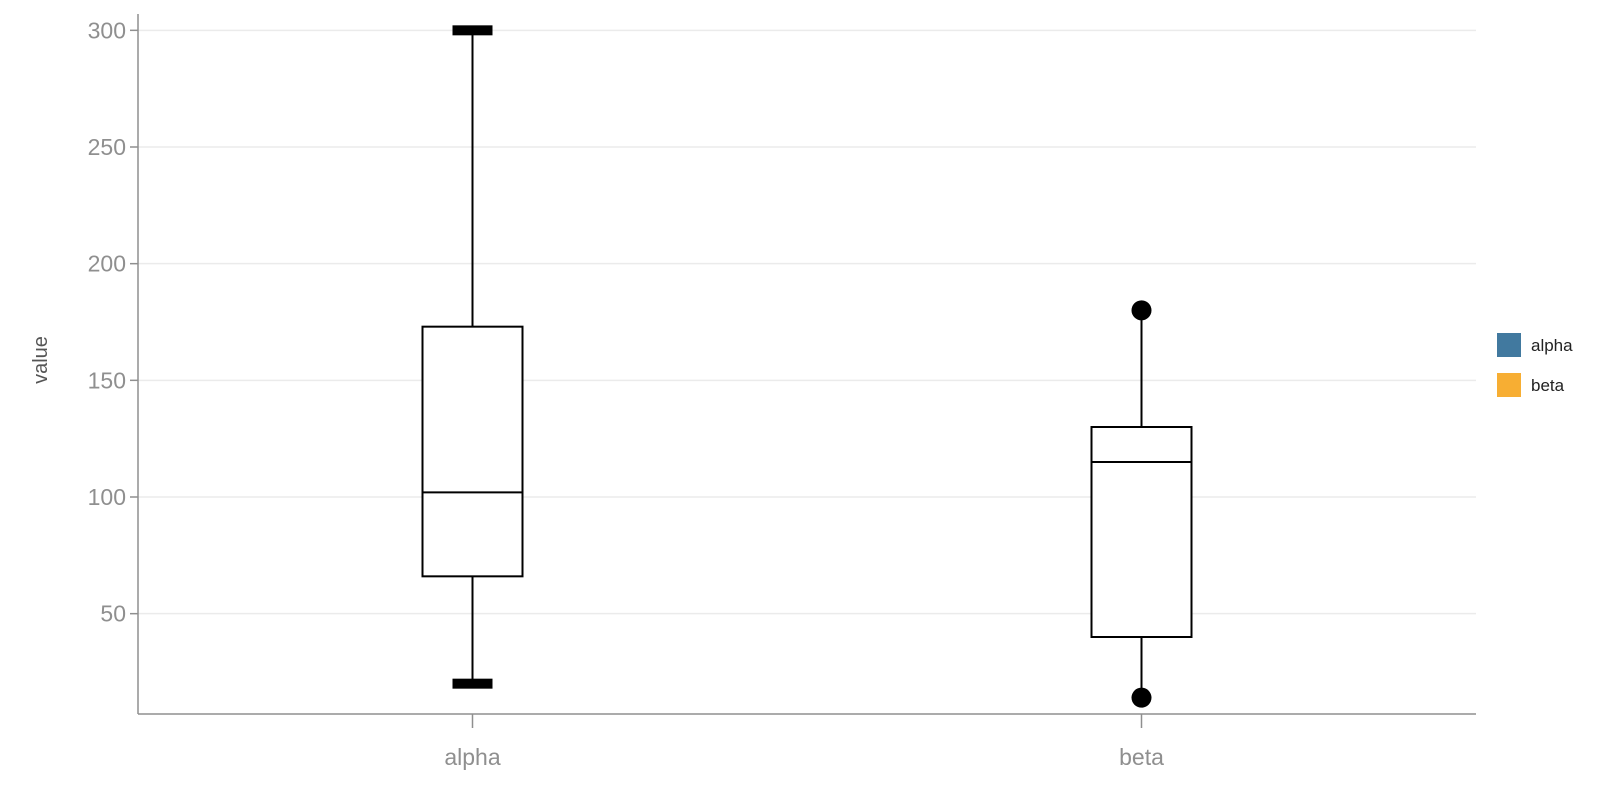  I want to click on y-axis-ticks: 50 100 150 200 250 300, so click(113, 322).